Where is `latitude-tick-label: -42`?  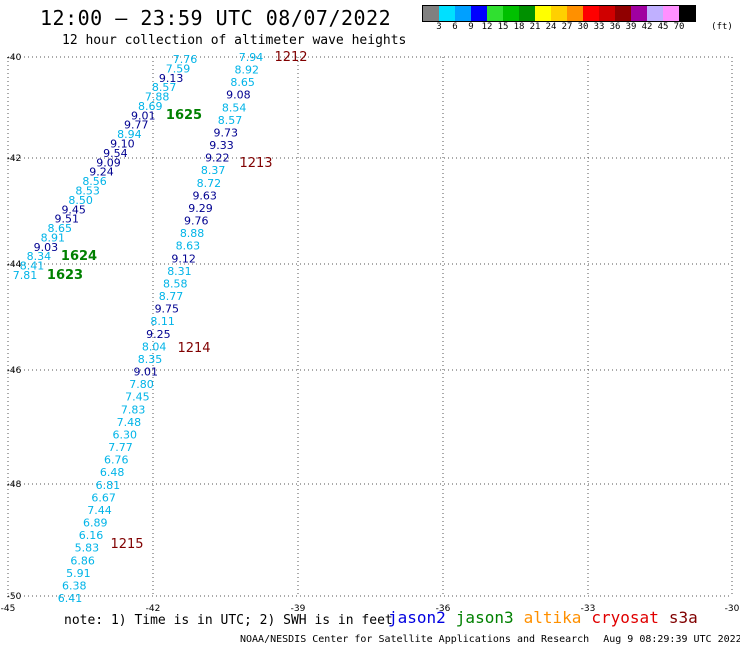
latitude-tick-label: -42 is located at coordinates (14, 159).